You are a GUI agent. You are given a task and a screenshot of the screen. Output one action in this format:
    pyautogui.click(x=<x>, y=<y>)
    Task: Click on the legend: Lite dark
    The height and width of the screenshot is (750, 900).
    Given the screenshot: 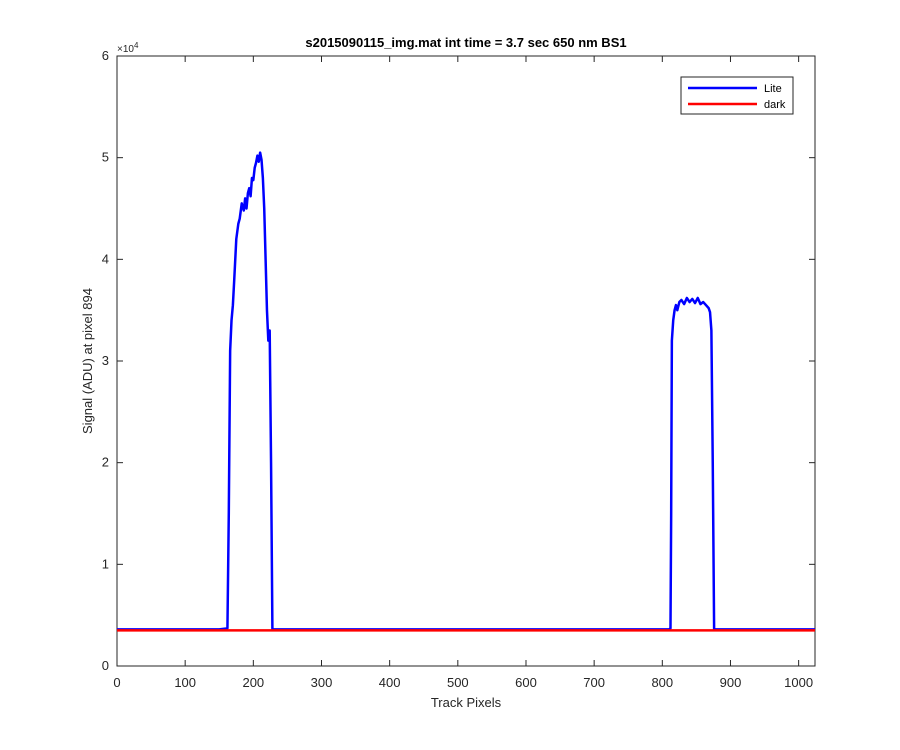 What is the action you would take?
    pyautogui.click(x=737, y=95)
    